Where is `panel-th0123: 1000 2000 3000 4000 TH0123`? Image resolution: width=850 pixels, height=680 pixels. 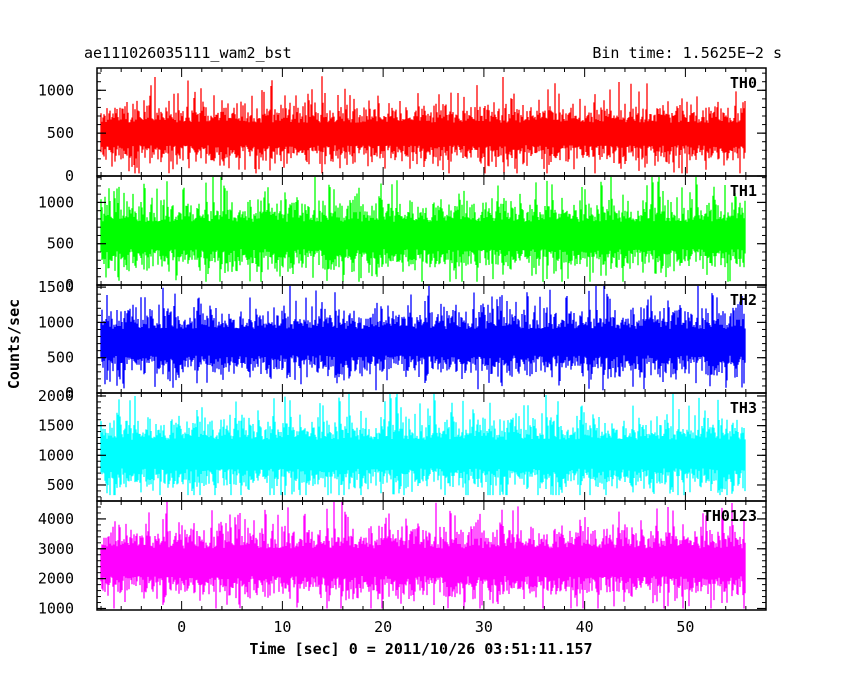 panel-th0123: 1000 2000 3000 4000 TH0123 is located at coordinates (402, 559).